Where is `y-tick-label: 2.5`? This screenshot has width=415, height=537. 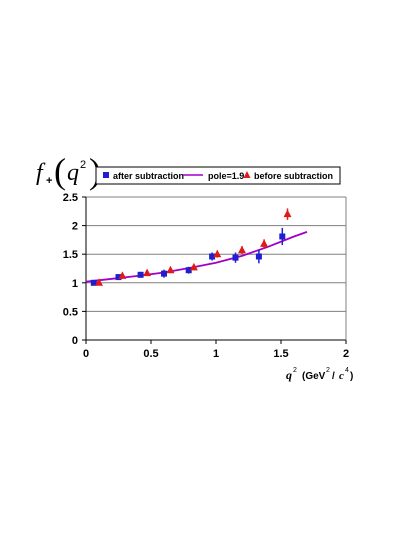
y-tick-label: 2.5 is located at coordinates (70, 198).